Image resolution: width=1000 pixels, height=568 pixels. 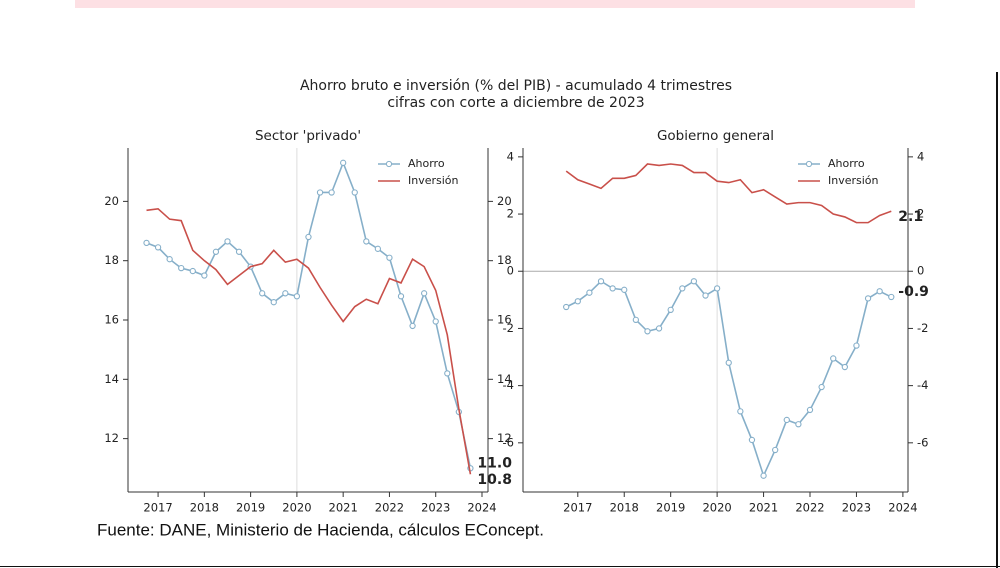 I want to click on panel-title: Sector 'privado', so click(x=308, y=136).